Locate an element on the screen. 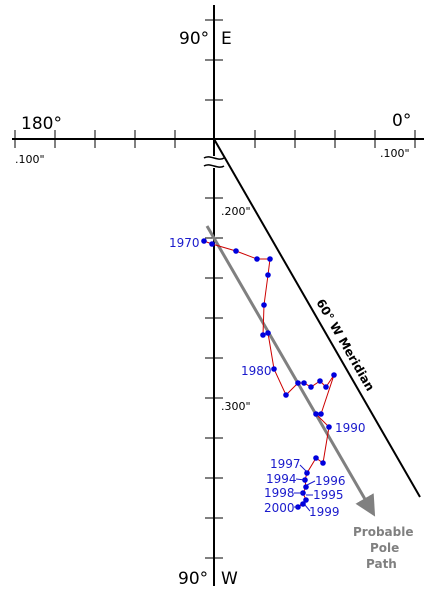 This screenshot has height=597, width=426. year-leader-lines is located at coordinates (305, 488).